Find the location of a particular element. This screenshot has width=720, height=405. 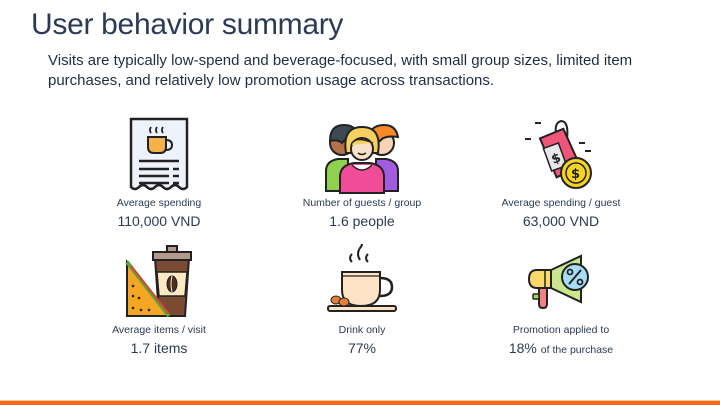

metric-average-spending: Average spending 110,000 VND is located at coordinates (159, 173).